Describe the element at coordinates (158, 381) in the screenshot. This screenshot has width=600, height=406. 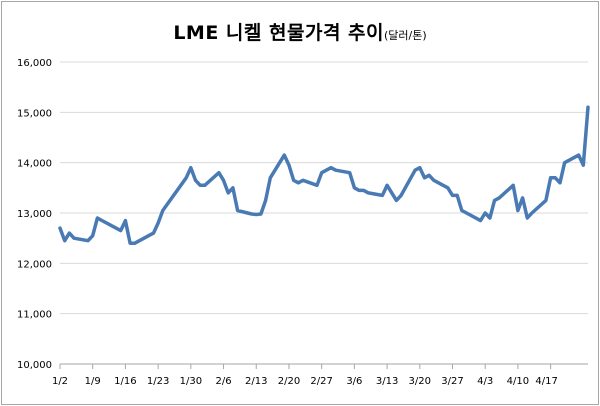
I see `x-tick-label: 1/23` at that location.